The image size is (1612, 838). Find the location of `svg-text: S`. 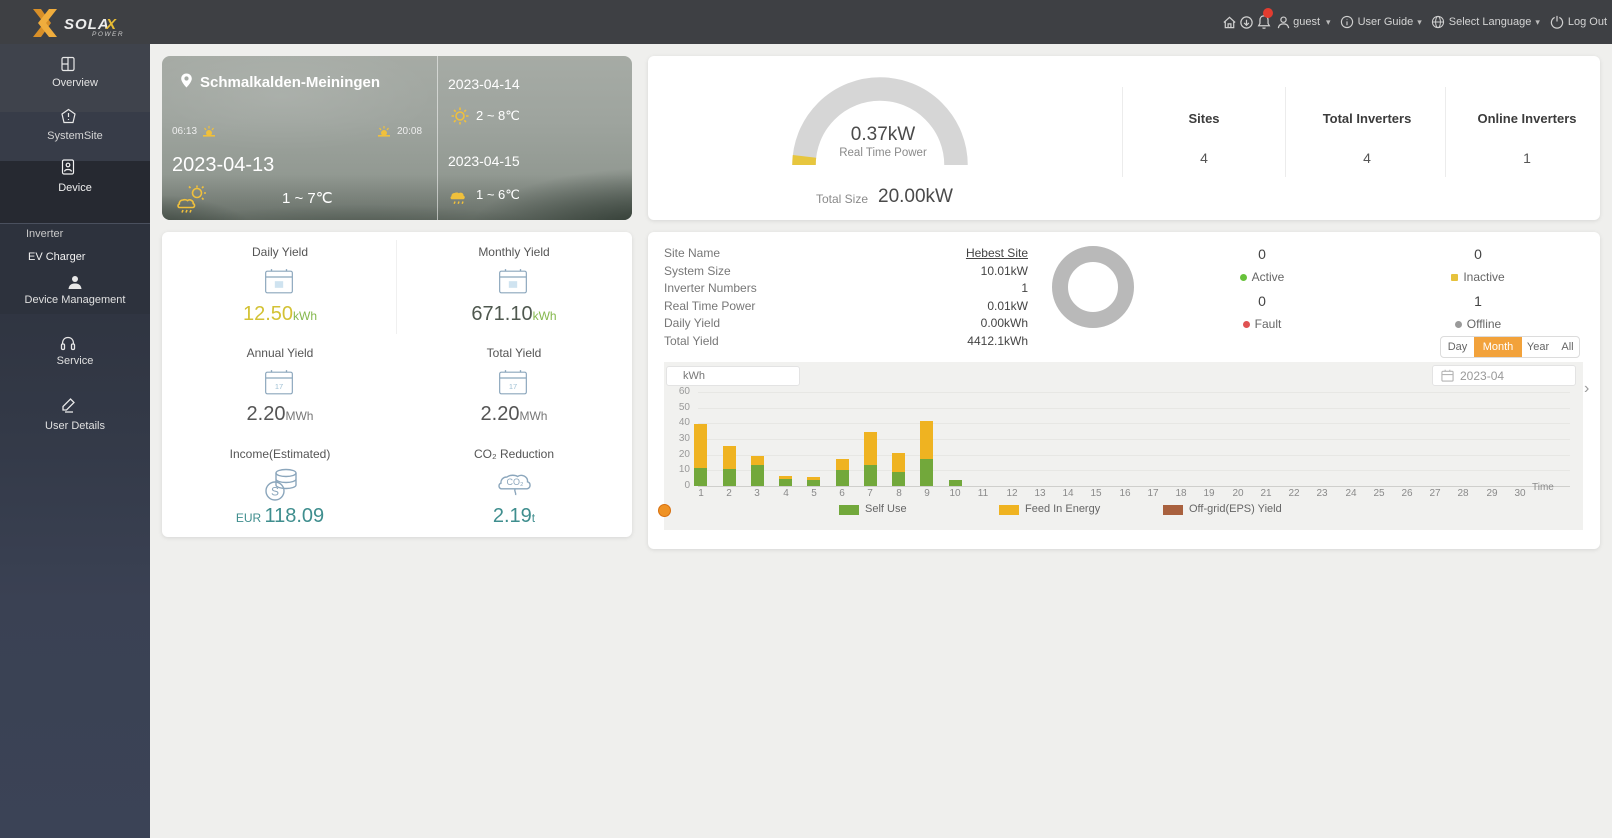

svg-text: S is located at coordinates (275, 492).